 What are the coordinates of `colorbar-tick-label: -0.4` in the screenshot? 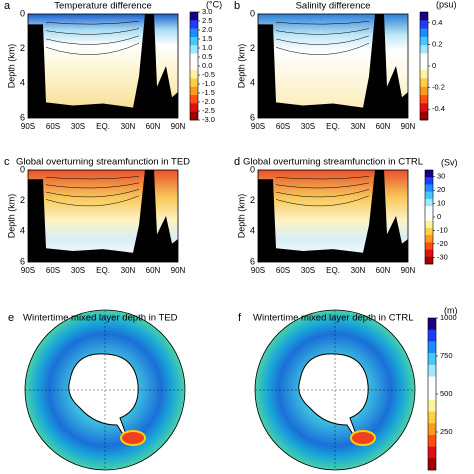 It's located at (438, 108).